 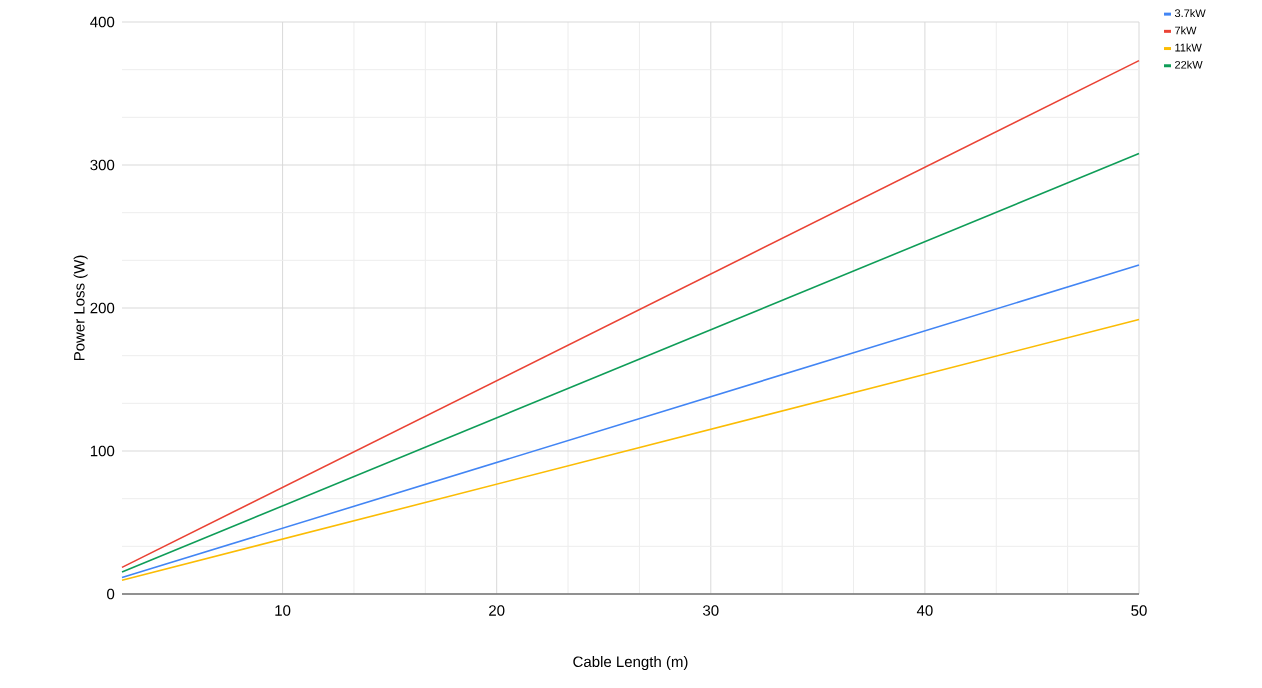 I want to click on legend-label: 22kW, so click(x=1189, y=64).